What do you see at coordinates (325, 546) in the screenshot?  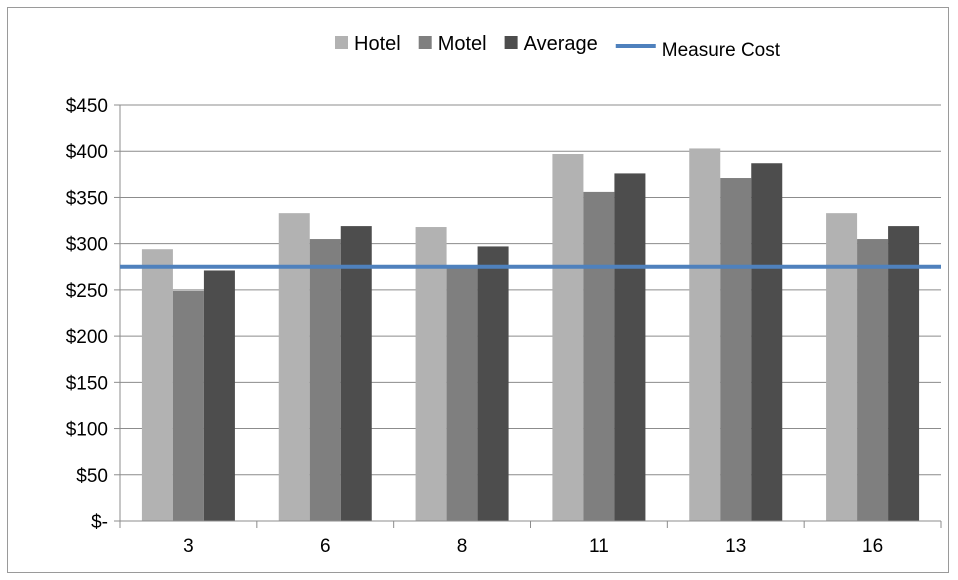 I see `x-tick-label: 6` at bounding box center [325, 546].